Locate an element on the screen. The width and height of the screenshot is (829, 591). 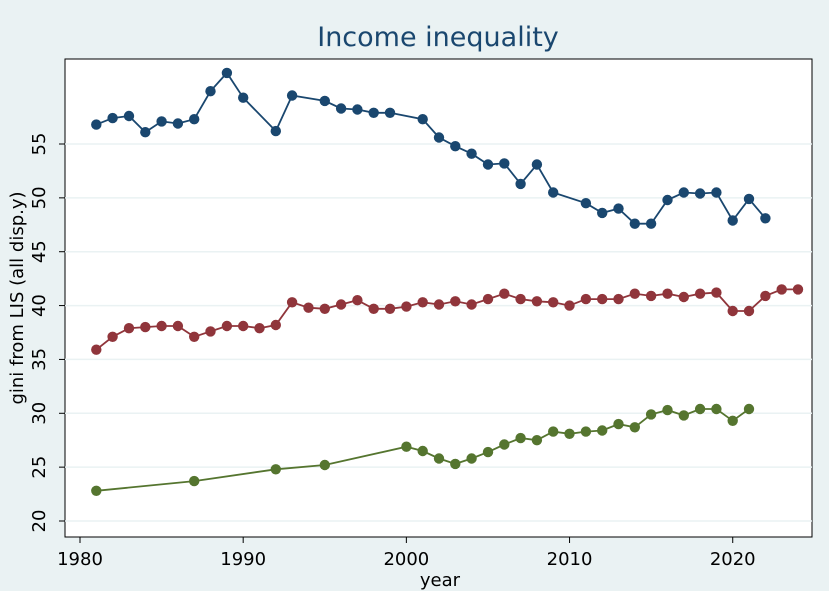
y-tick-label: 20 is located at coordinates (39, 521).